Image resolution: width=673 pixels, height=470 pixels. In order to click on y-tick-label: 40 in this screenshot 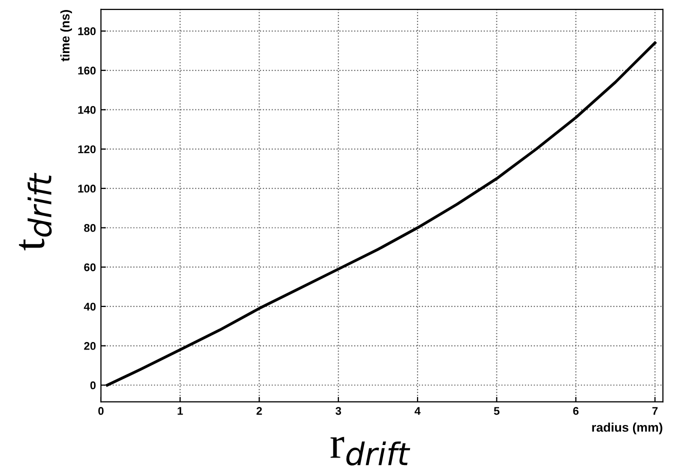, I will do `click(90, 306)`.